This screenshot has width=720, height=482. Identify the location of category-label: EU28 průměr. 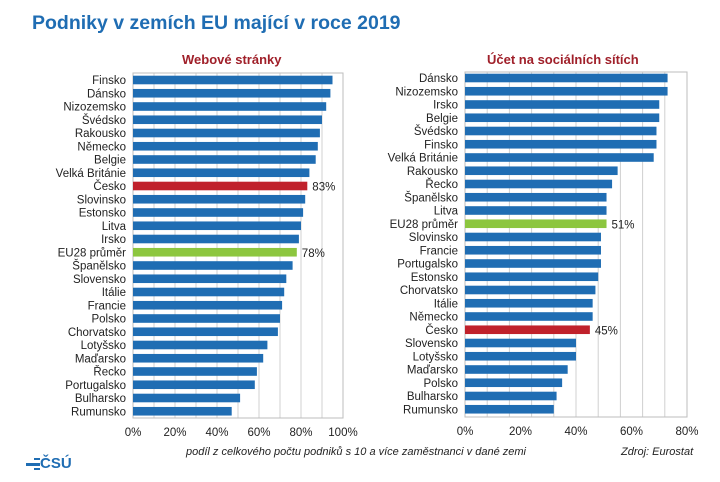
(424, 225).